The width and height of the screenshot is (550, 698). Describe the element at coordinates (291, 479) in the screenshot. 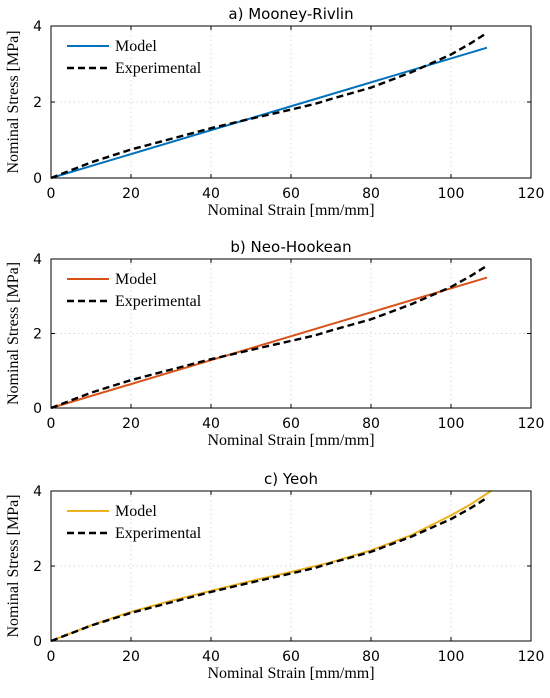

I see `chart-title: c) Yeoh` at that location.